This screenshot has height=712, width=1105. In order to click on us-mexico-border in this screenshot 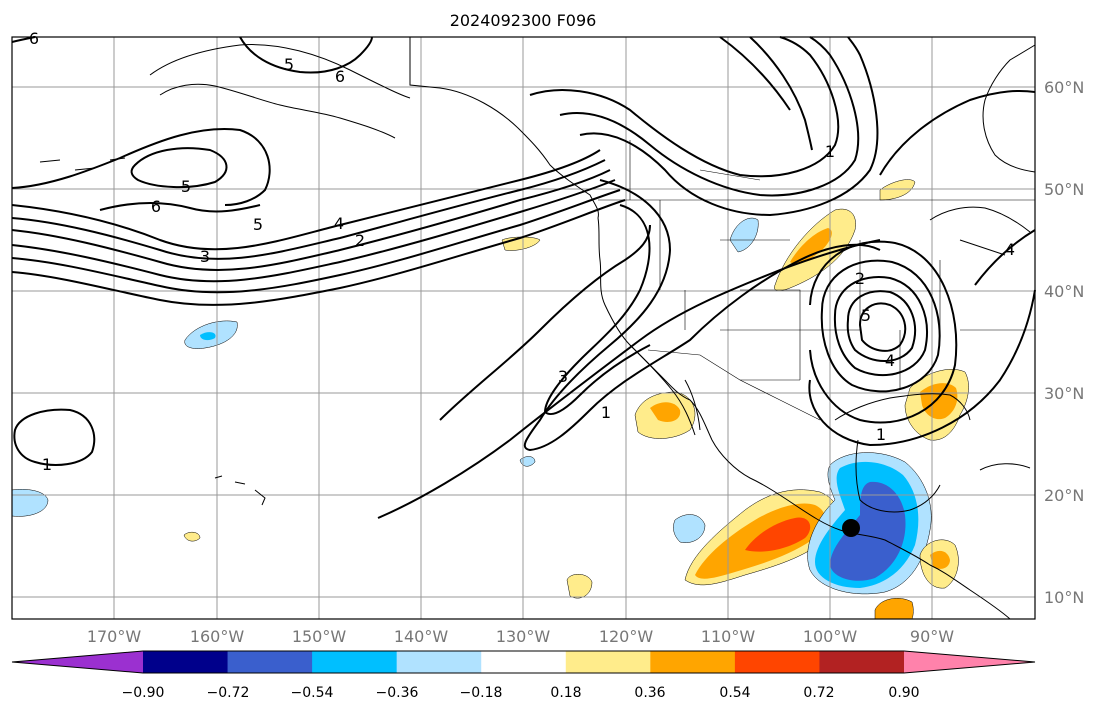, I will do `click(734, 385)`.